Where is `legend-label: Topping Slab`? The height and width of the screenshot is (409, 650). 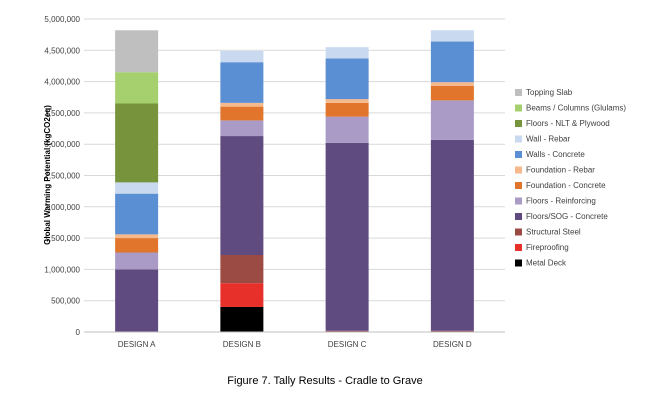 legend-label: Topping Slab is located at coordinates (549, 92).